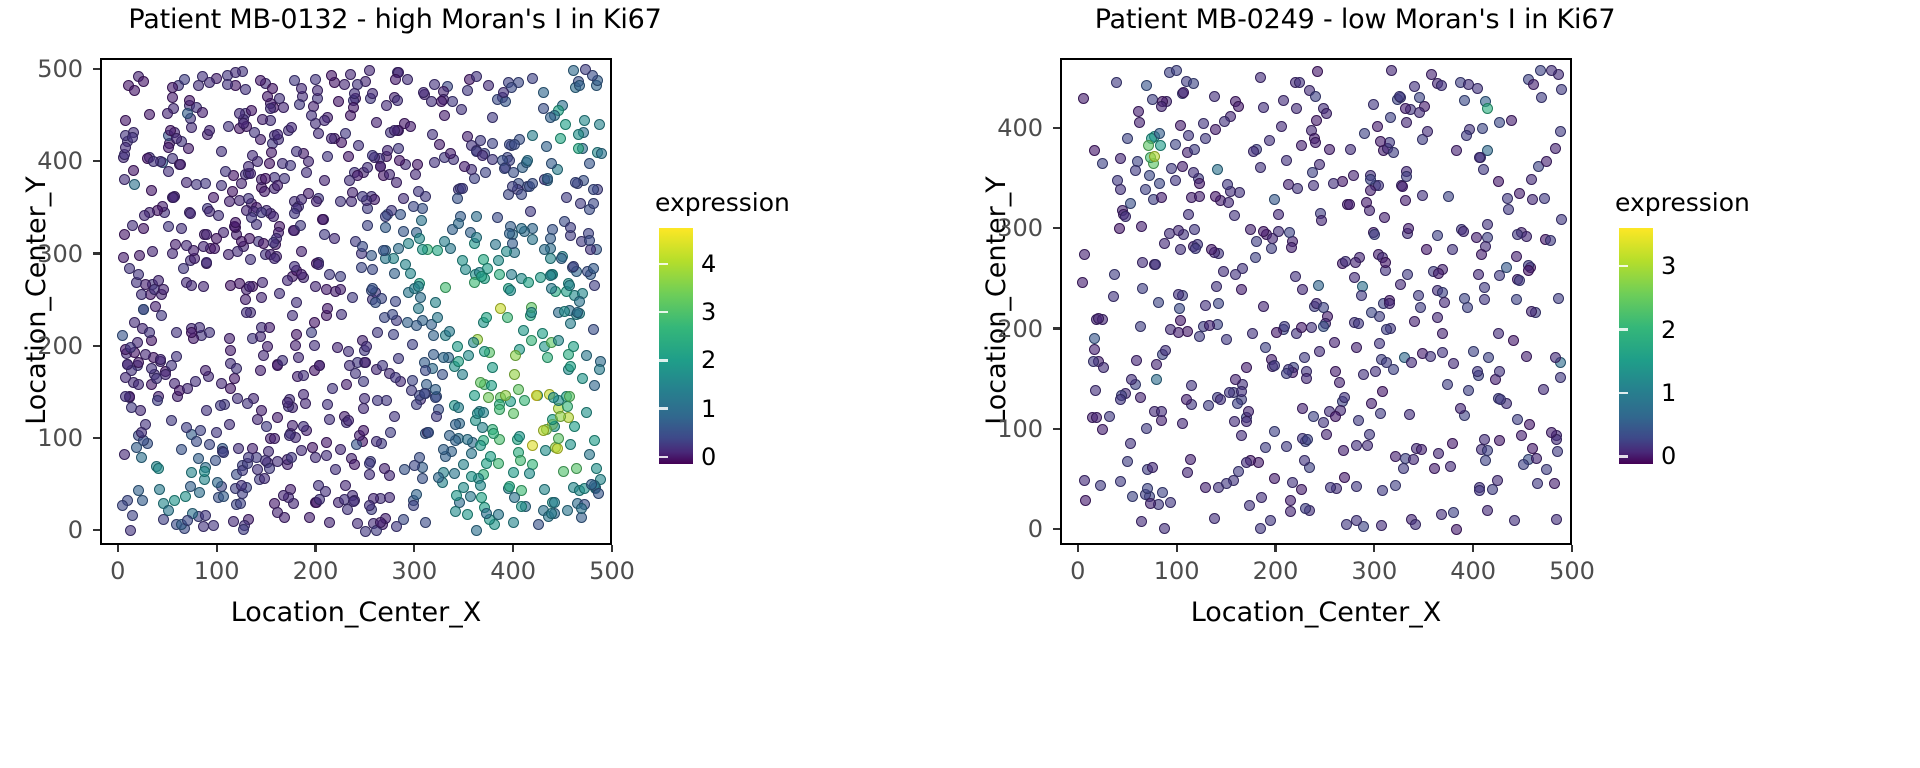 The height and width of the screenshot is (768, 1920). I want to click on y-tick-mark, so click(1056, 128).